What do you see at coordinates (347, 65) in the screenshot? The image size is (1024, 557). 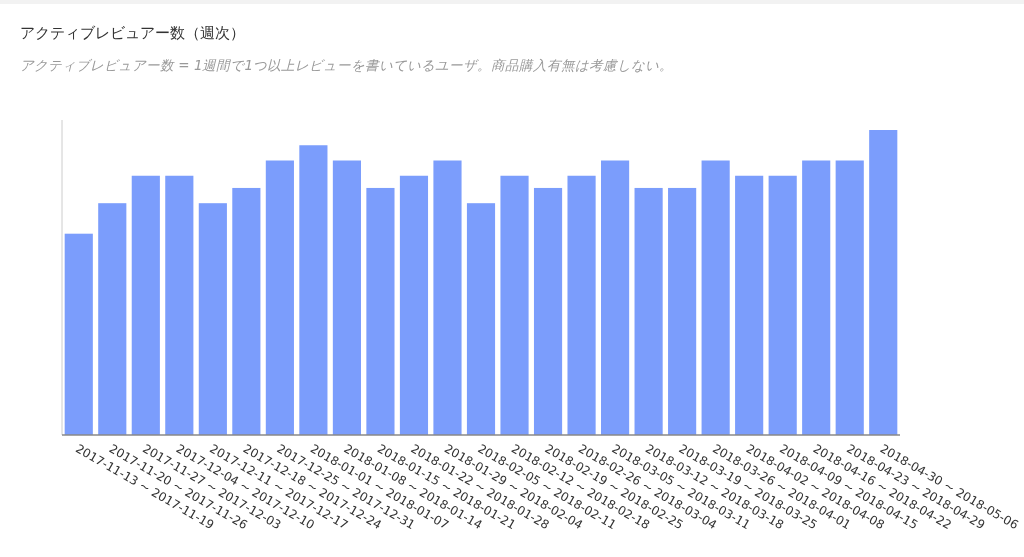 I see `chart-subtitle: アクティブレビュアー数 = 1週間で1つ以上レビューを書いているユーザ。商品購入有無は考慮しない。` at bounding box center [347, 65].